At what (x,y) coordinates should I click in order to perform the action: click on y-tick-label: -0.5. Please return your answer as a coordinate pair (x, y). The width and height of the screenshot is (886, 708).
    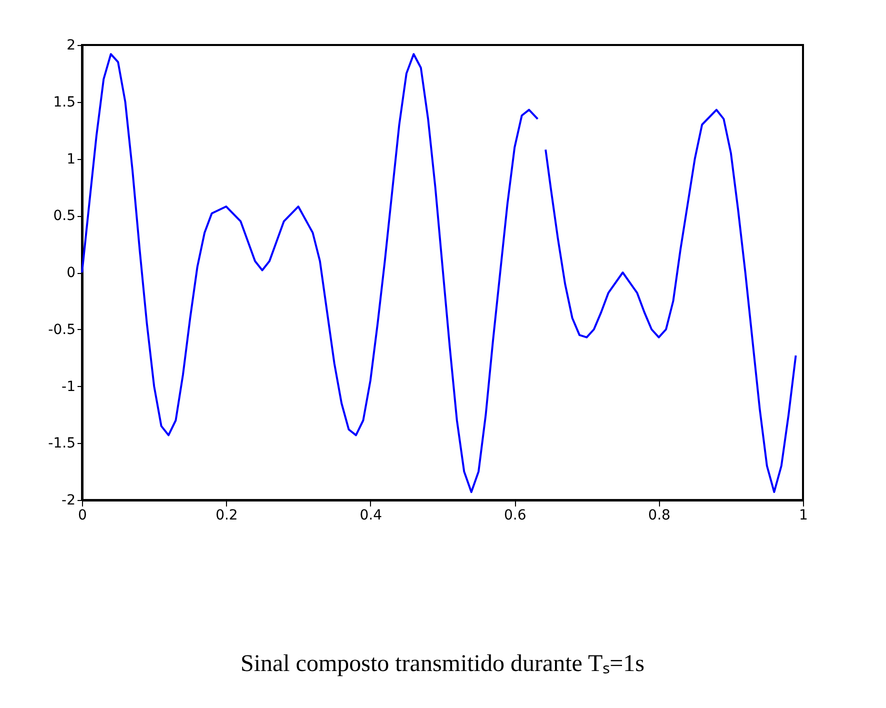
    Looking at the image, I should click on (62, 330).